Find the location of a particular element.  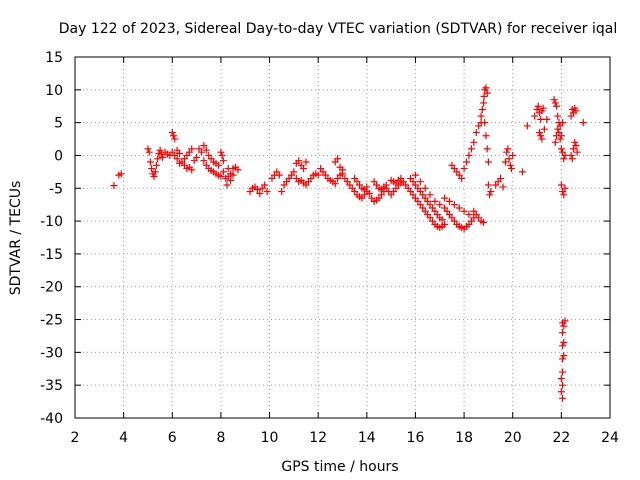

y-tick-label: -35 is located at coordinates (51, 386).